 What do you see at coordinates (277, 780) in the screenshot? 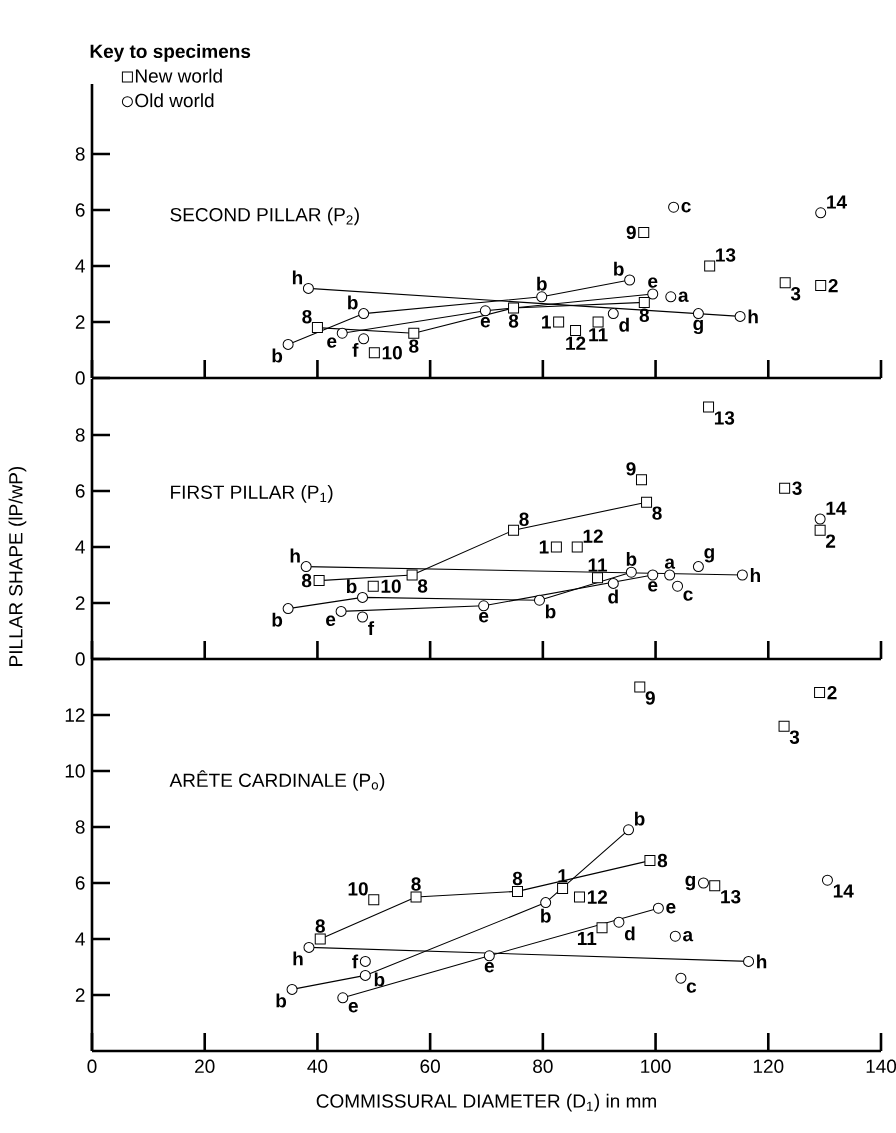
I see `text: ARÊTE CARDINALE (P$_{o}$)` at bounding box center [277, 780].